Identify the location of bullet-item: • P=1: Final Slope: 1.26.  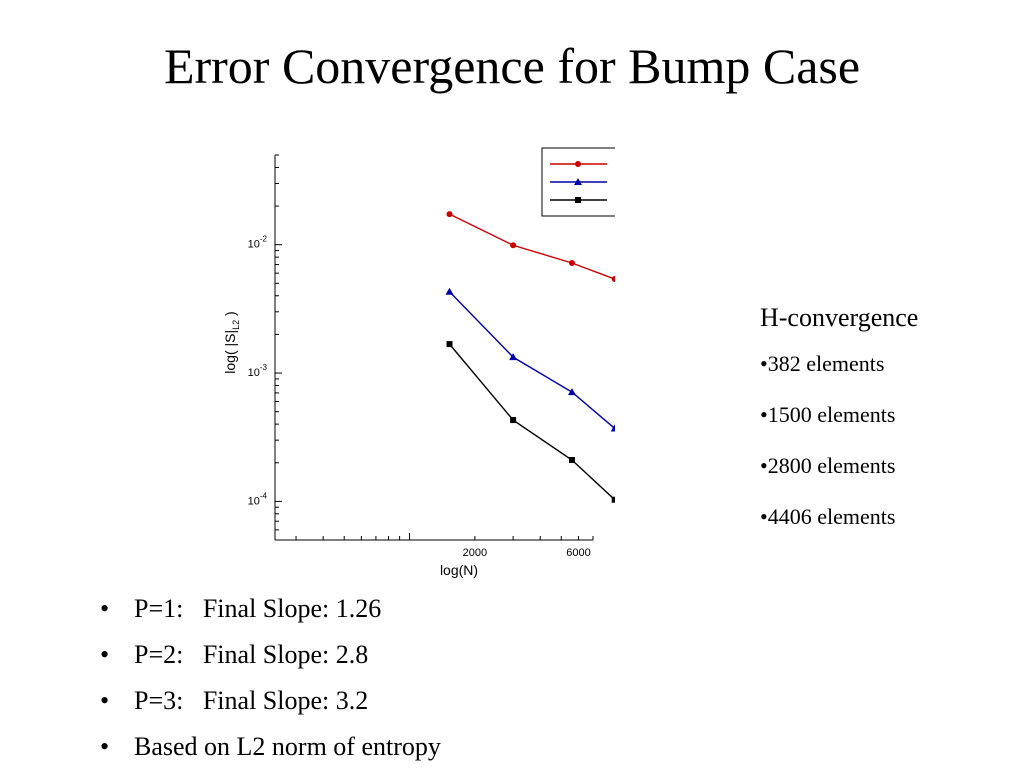
(270, 609).